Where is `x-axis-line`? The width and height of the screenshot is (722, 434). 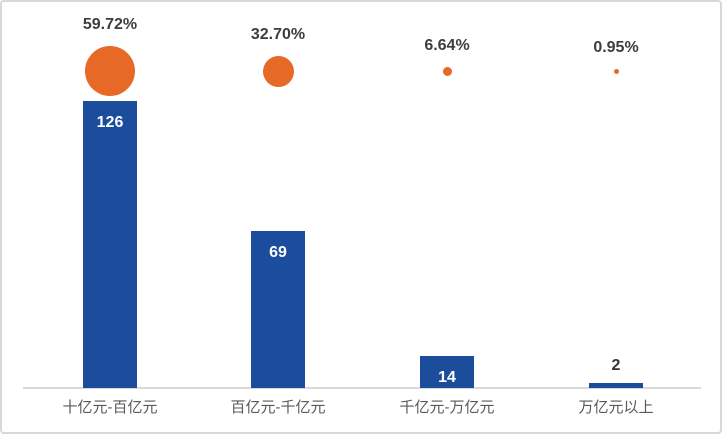 x-axis-line is located at coordinates (362, 388).